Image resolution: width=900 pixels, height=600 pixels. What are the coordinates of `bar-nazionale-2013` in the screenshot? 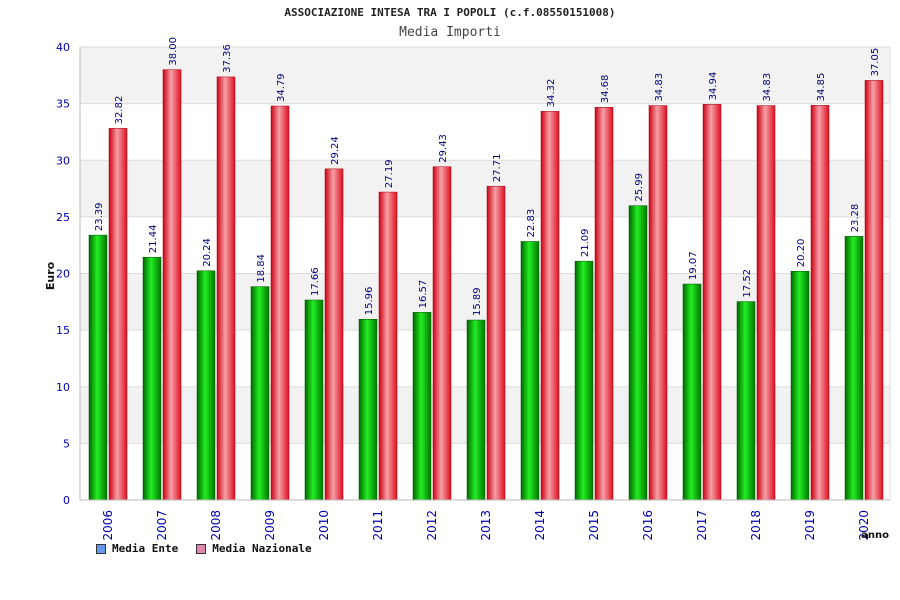 It's located at (496, 343).